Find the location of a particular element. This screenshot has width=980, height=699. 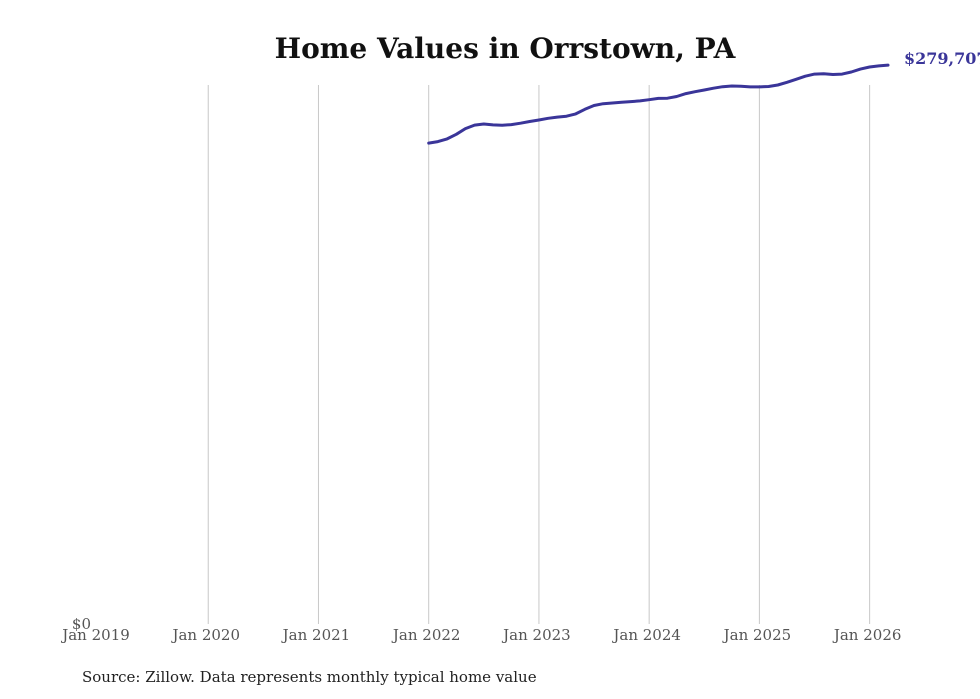

x-tick-label: Jan 2022 is located at coordinates (426, 635).